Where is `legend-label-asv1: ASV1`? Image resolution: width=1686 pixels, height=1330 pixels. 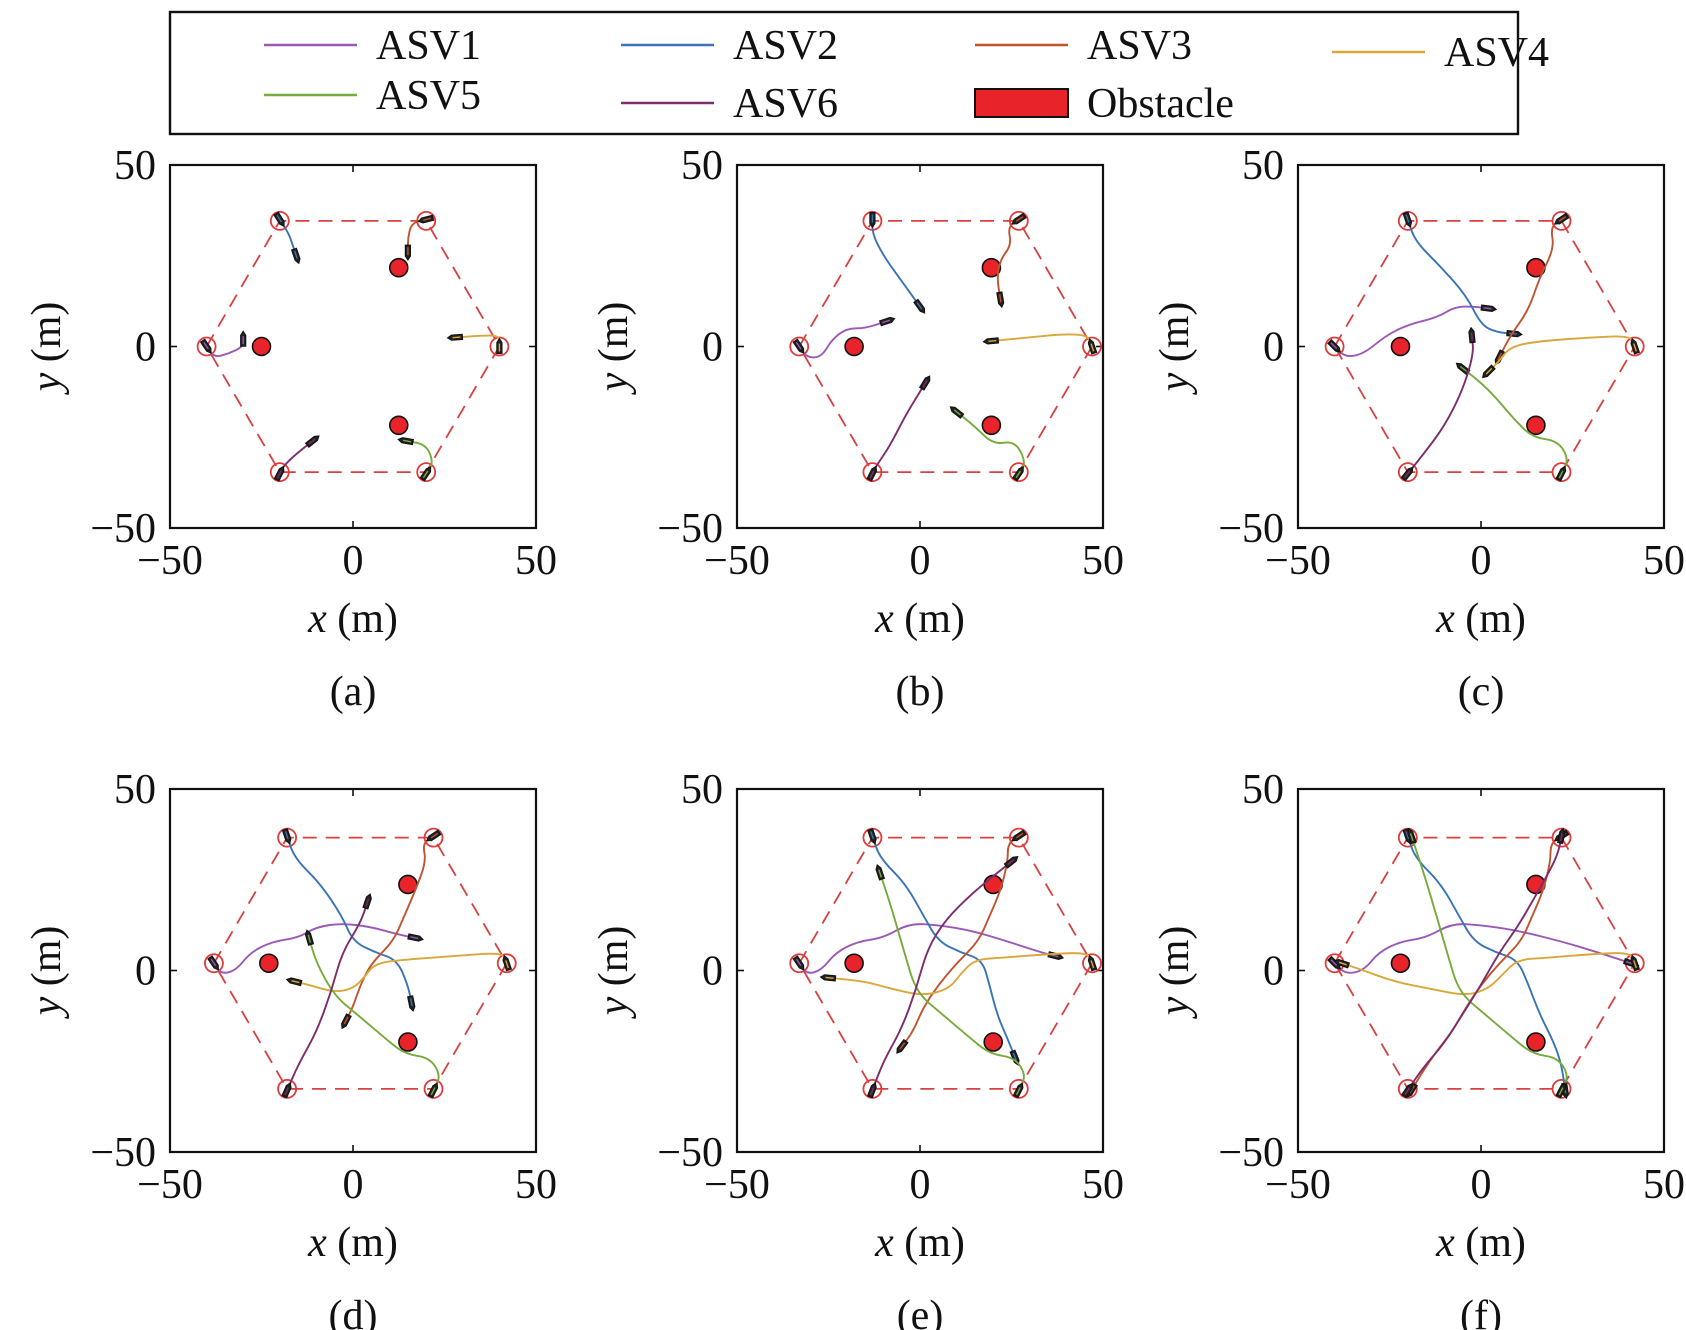 legend-label-asv1: ASV1 is located at coordinates (428, 46).